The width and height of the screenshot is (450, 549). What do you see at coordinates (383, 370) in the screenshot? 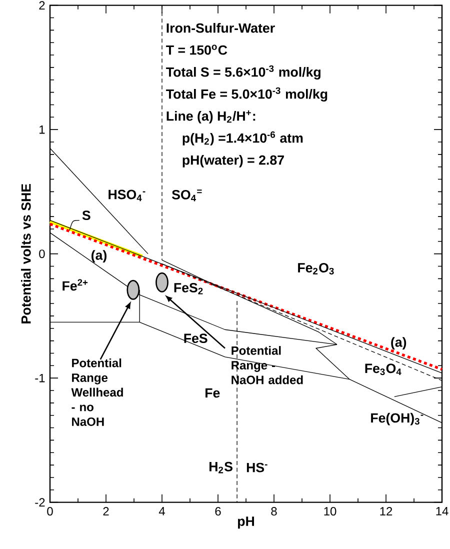
I see `annotation: Fe$_{3}$O$_{4}$` at bounding box center [383, 370].